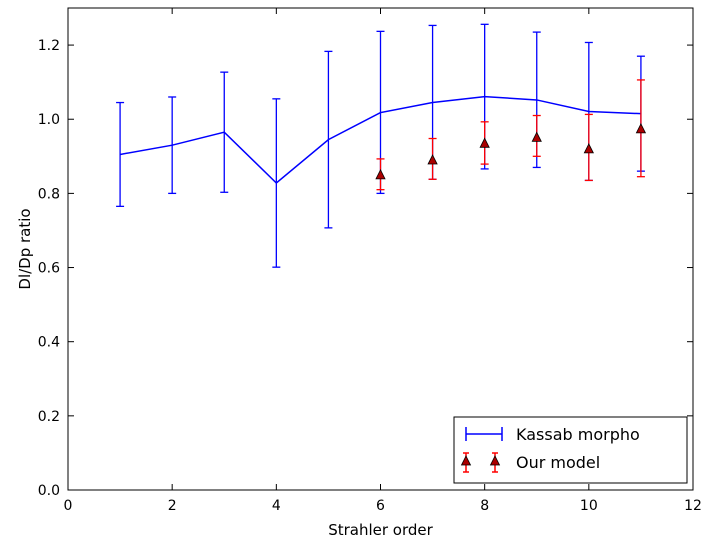  I want to click on y-tick-label: 0.0, so click(49, 491).